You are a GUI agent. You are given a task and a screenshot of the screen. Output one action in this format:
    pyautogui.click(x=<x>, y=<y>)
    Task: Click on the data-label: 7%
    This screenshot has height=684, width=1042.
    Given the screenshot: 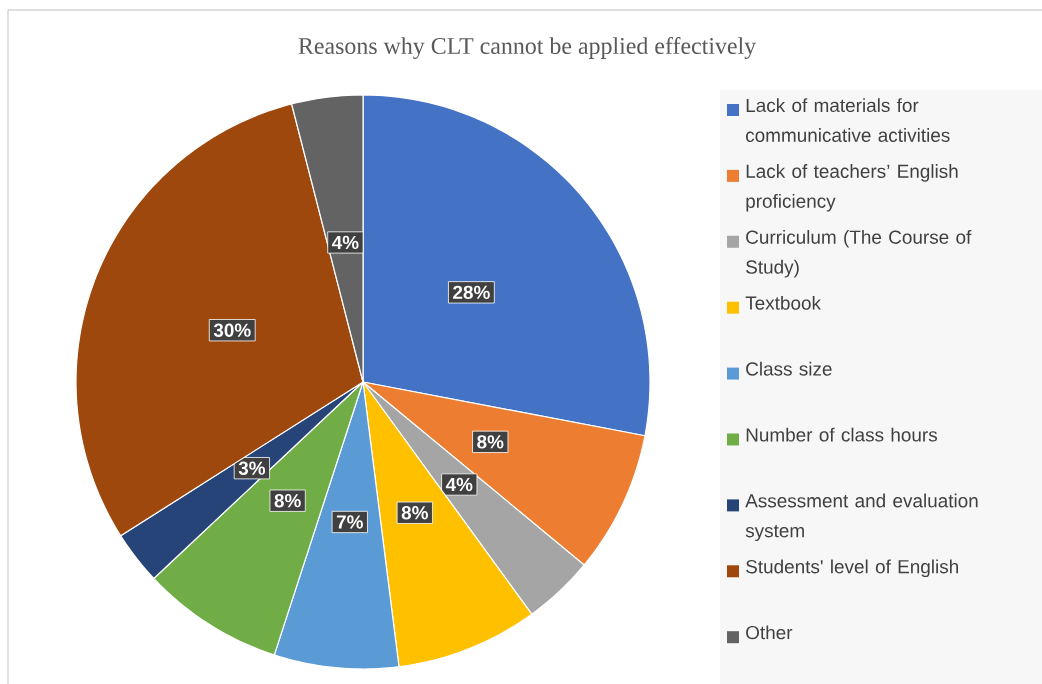 What is the action you would take?
    pyautogui.click(x=349, y=522)
    